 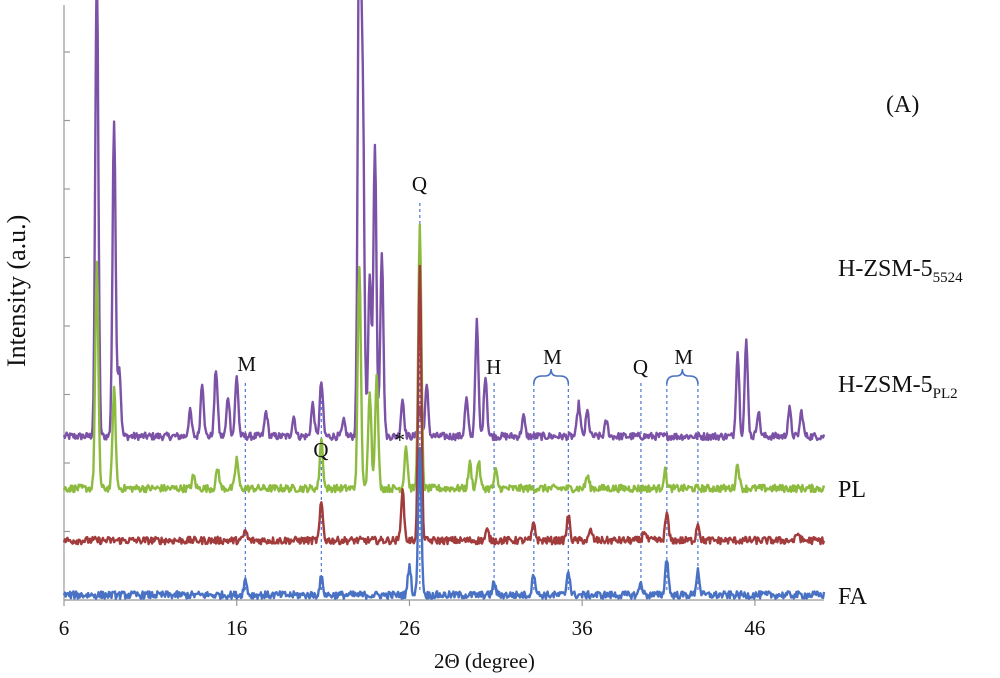 What do you see at coordinates (409, 628) in the screenshot?
I see `x-tick-label: 26` at bounding box center [409, 628].